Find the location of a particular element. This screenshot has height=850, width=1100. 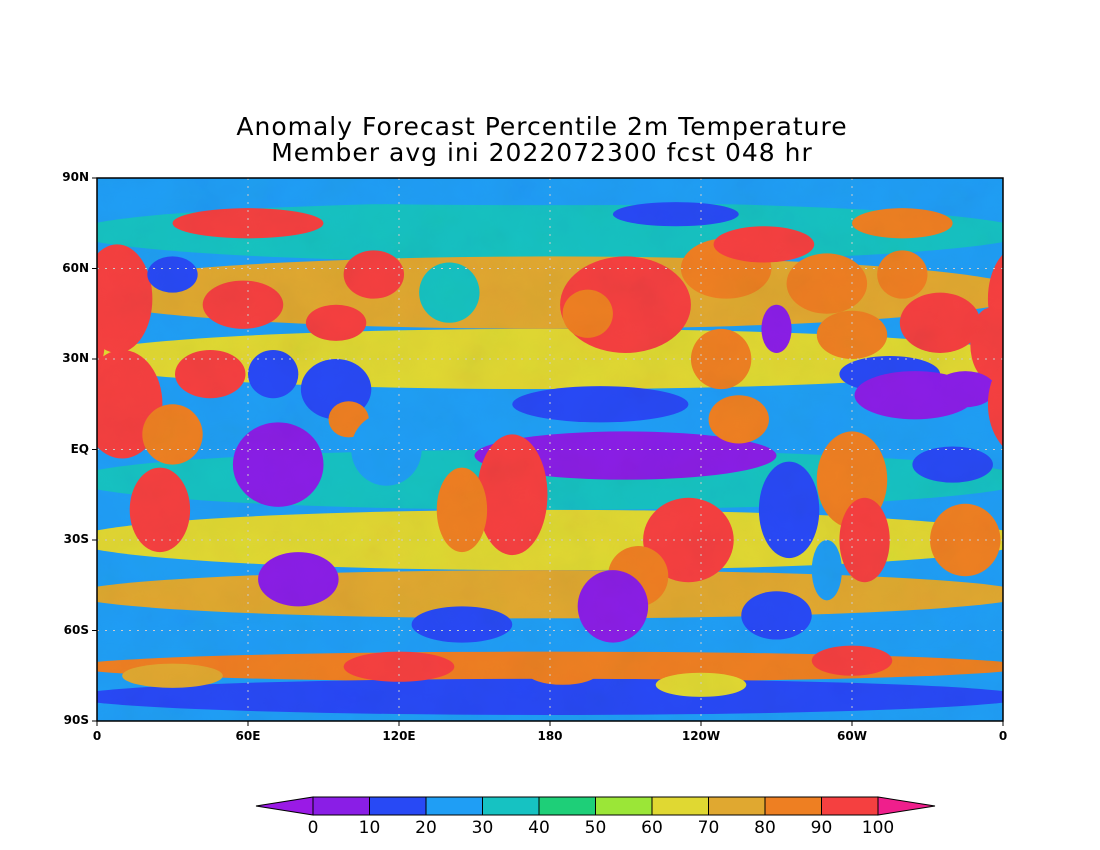

y-tick-label: 90S is located at coordinates (76, 720).